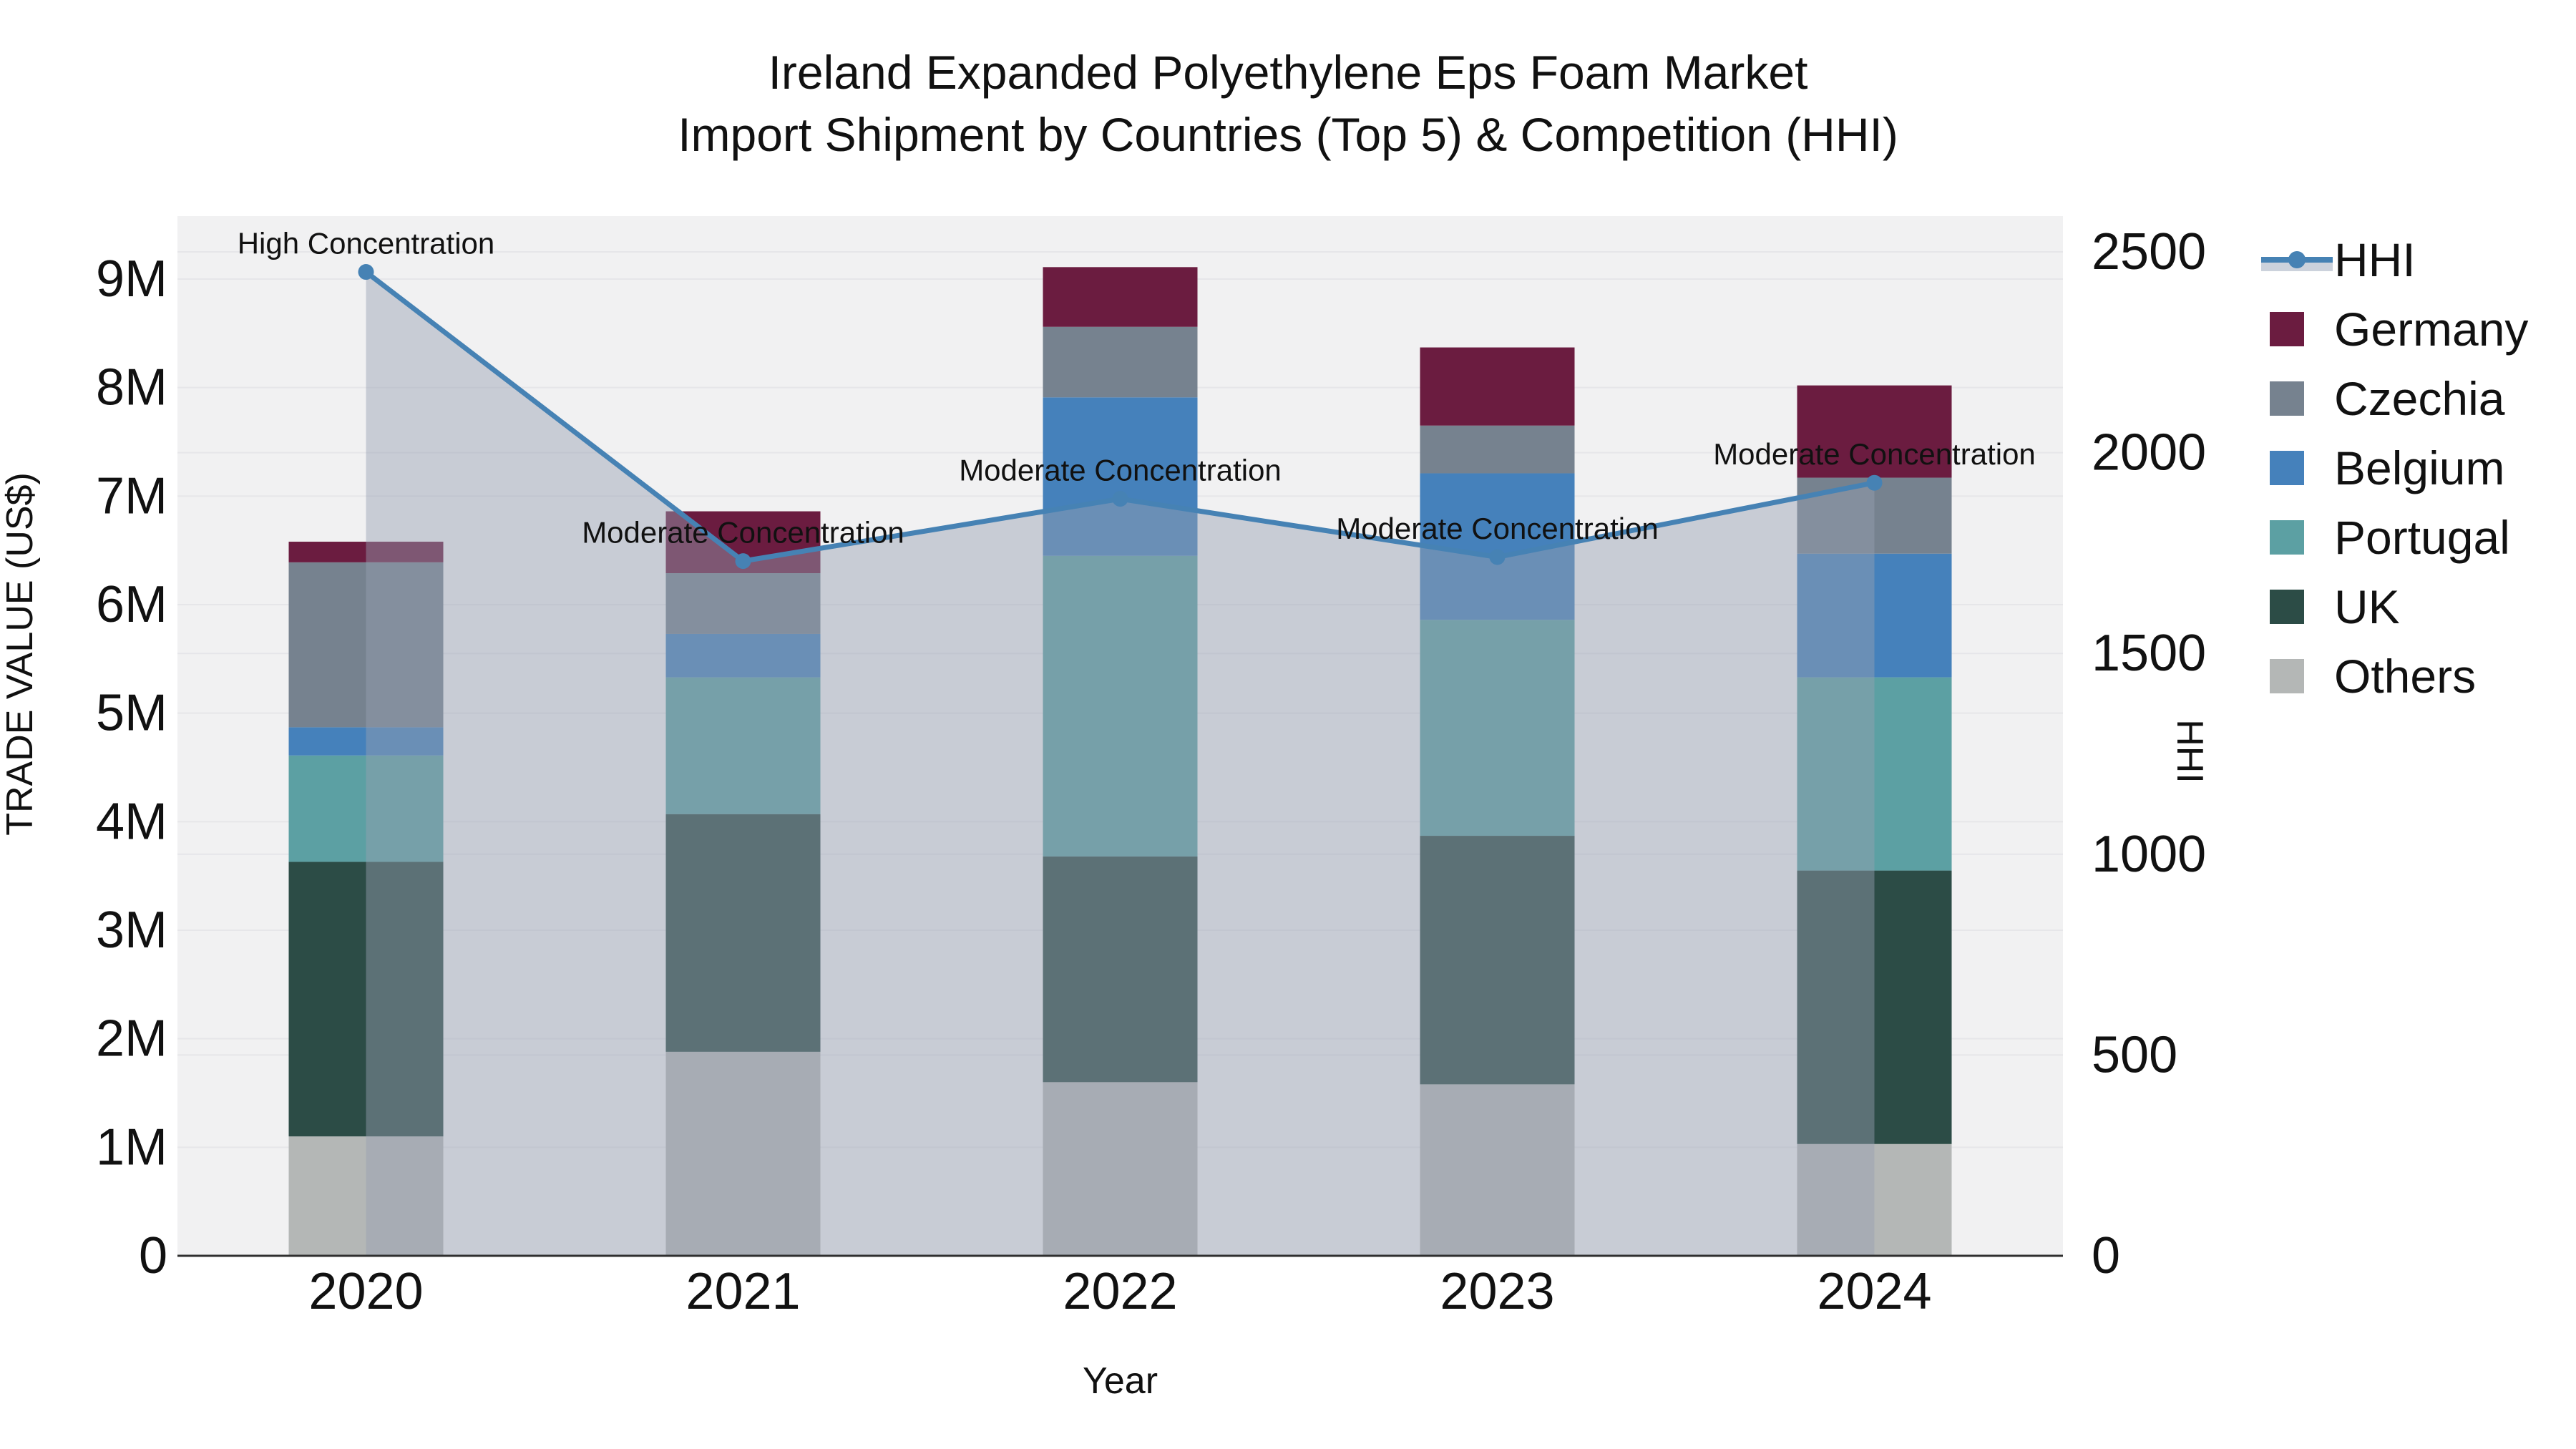 Image resolution: width=2576 pixels, height=1449 pixels. I want to click on y-tick-label-2M: 2M, so click(131, 1039).